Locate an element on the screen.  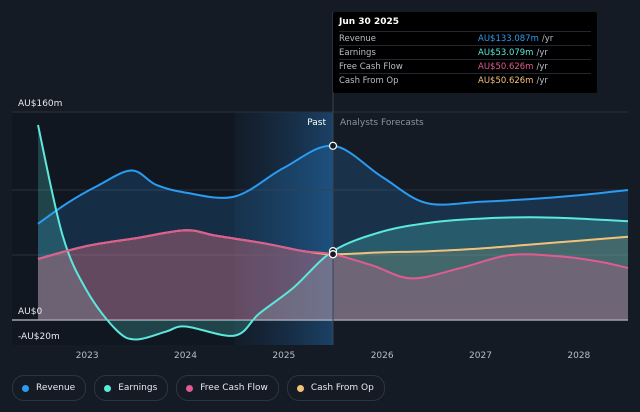
tooltip-label: Revenue is located at coordinates (358, 38).